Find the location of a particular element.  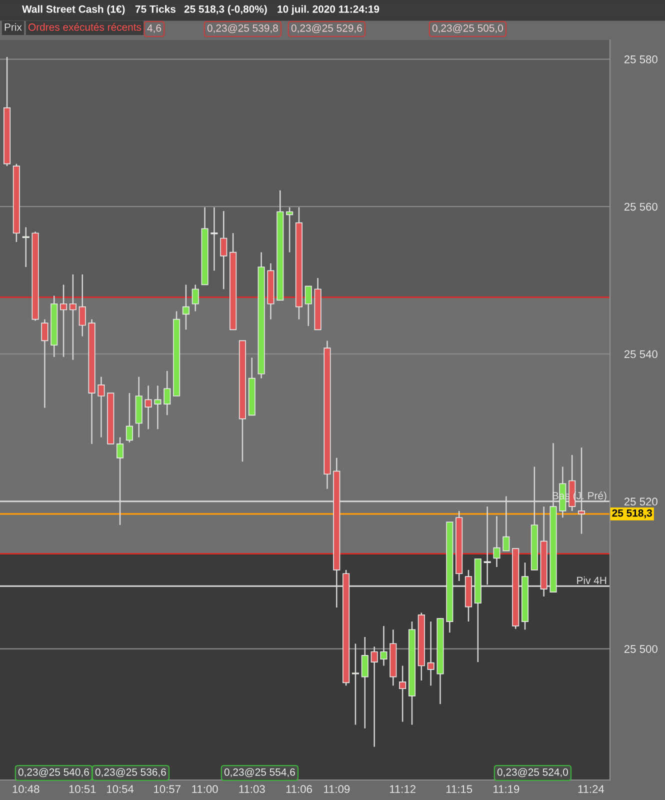

x-tick-label: 11:24 is located at coordinates (591, 789).